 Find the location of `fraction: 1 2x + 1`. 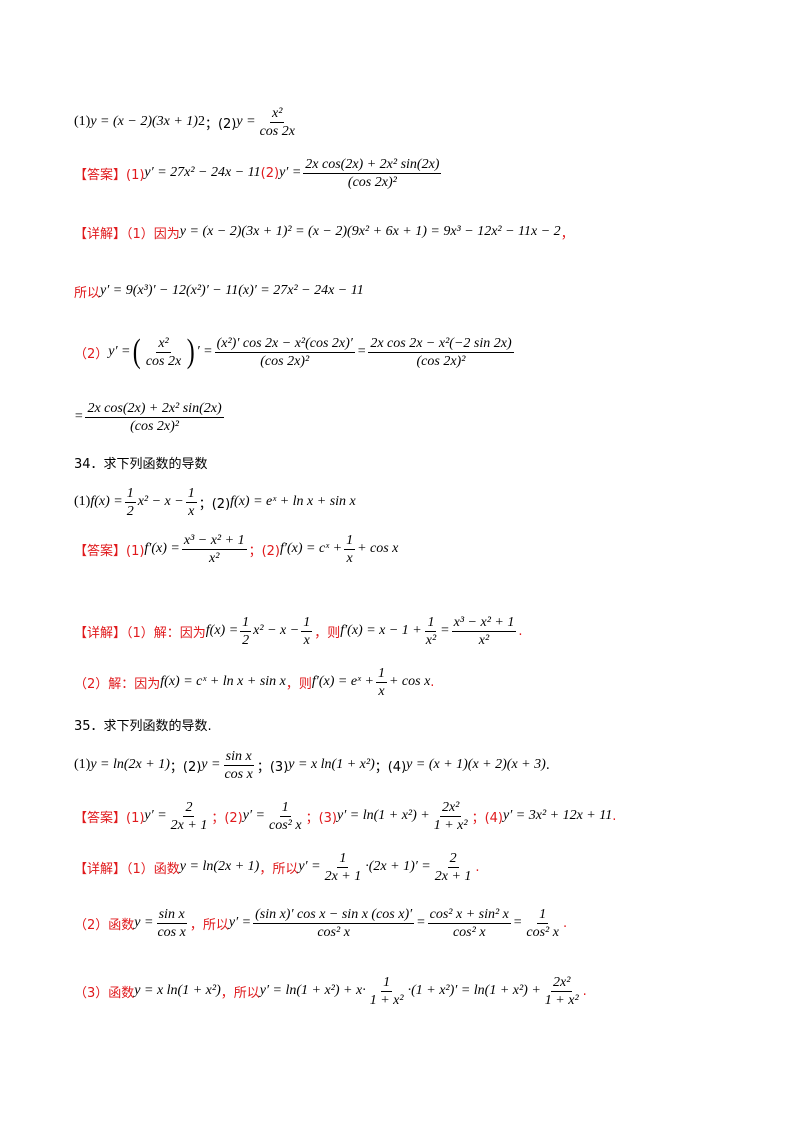

fraction: 1 2x + 1 is located at coordinates (343, 867).